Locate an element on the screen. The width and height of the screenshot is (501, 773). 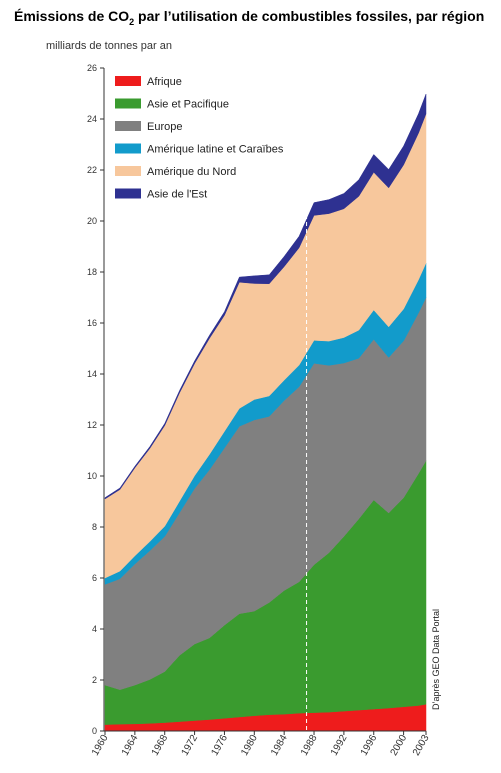
source-credit: D’après GEO Data Portal is located at coordinates (436, 659).